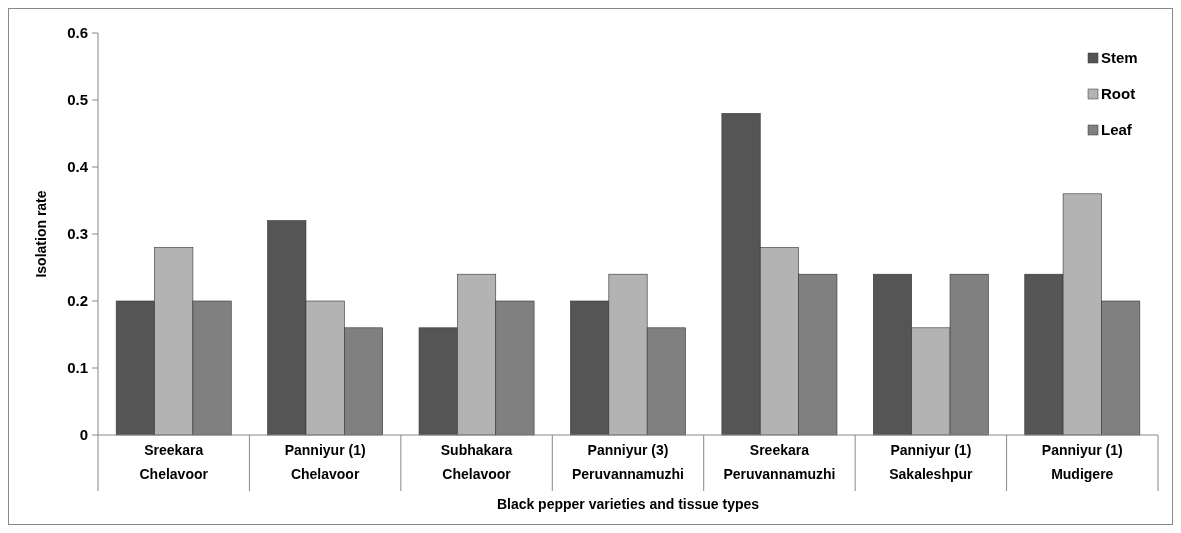  Describe the element at coordinates (628, 462) in the screenshot. I see `x-tick-label: Panniyur (3) Peruvannamuzhi` at that location.